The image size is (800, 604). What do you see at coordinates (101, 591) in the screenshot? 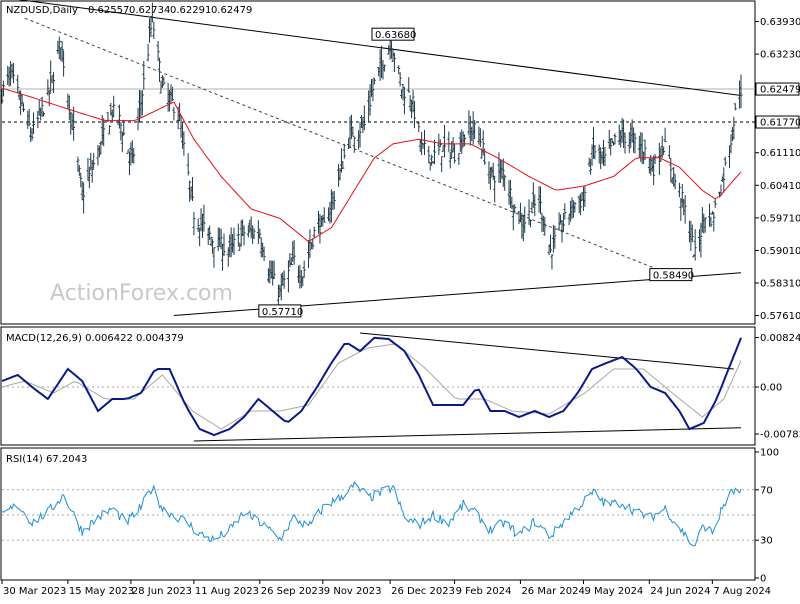
I see `x-tick-1: 15 May 2023` at bounding box center [101, 591].